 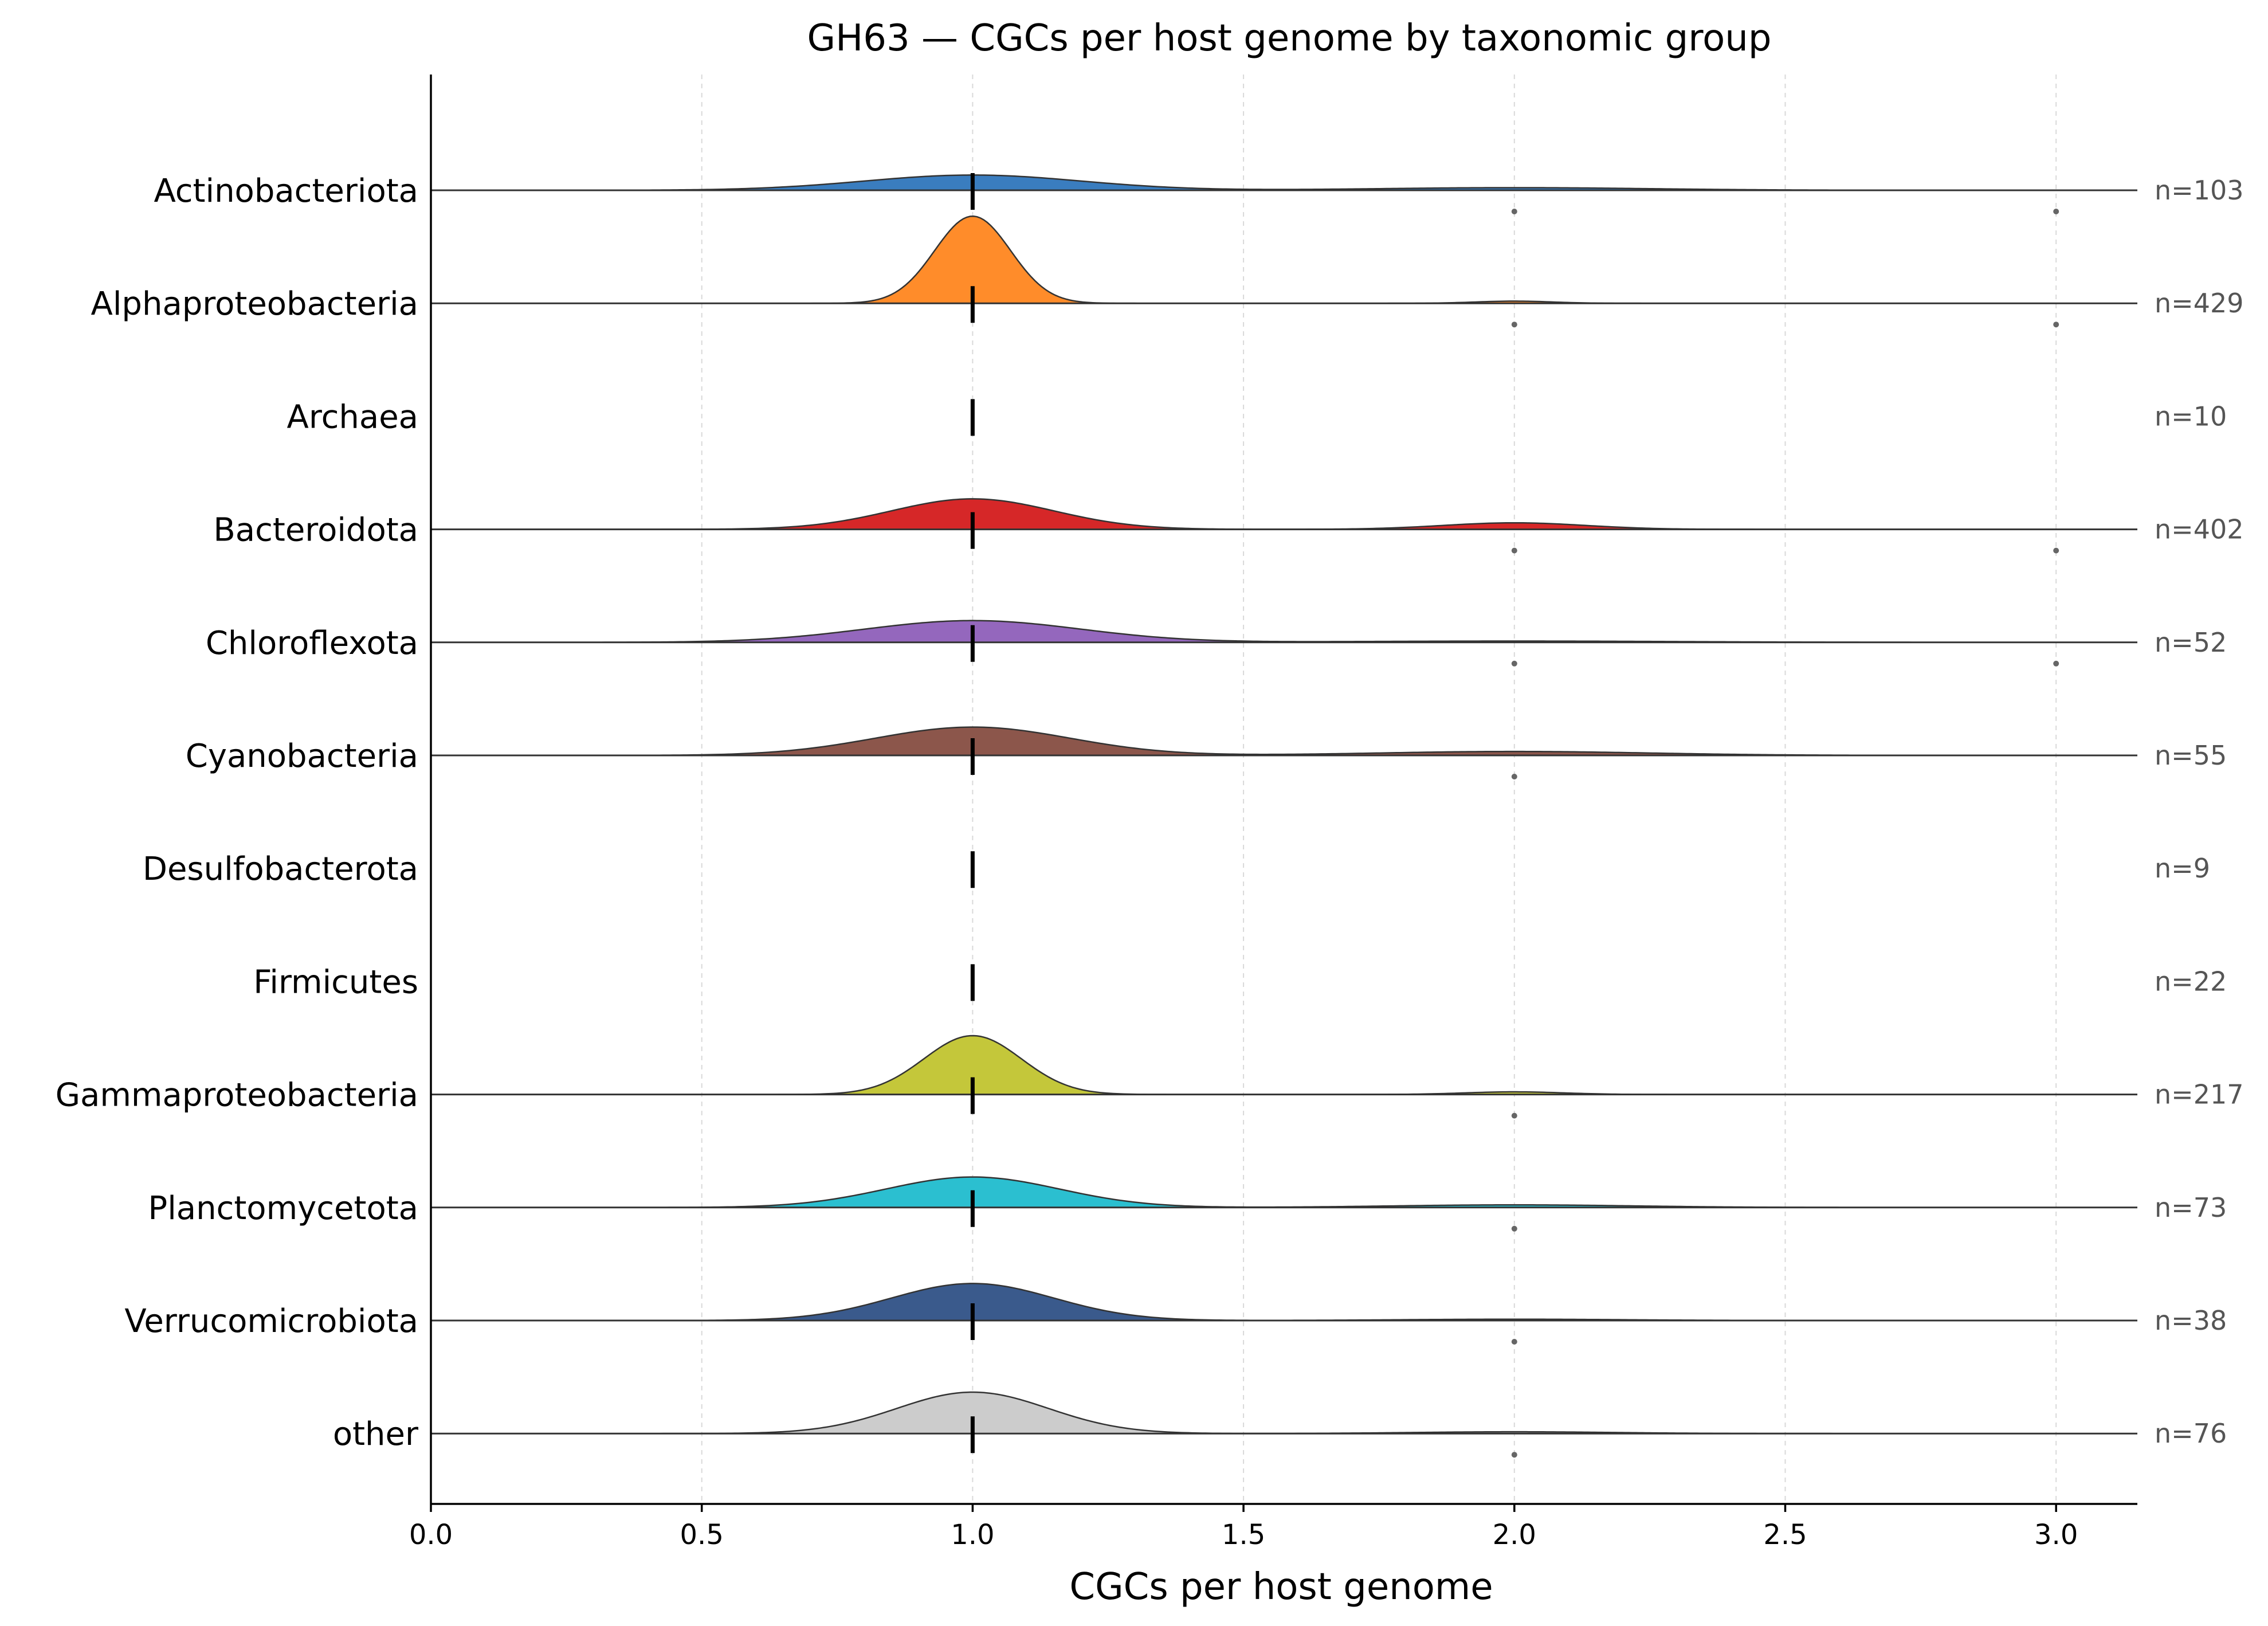 I want to click on group-label: Gammaproteobacteria, so click(x=237, y=1095).